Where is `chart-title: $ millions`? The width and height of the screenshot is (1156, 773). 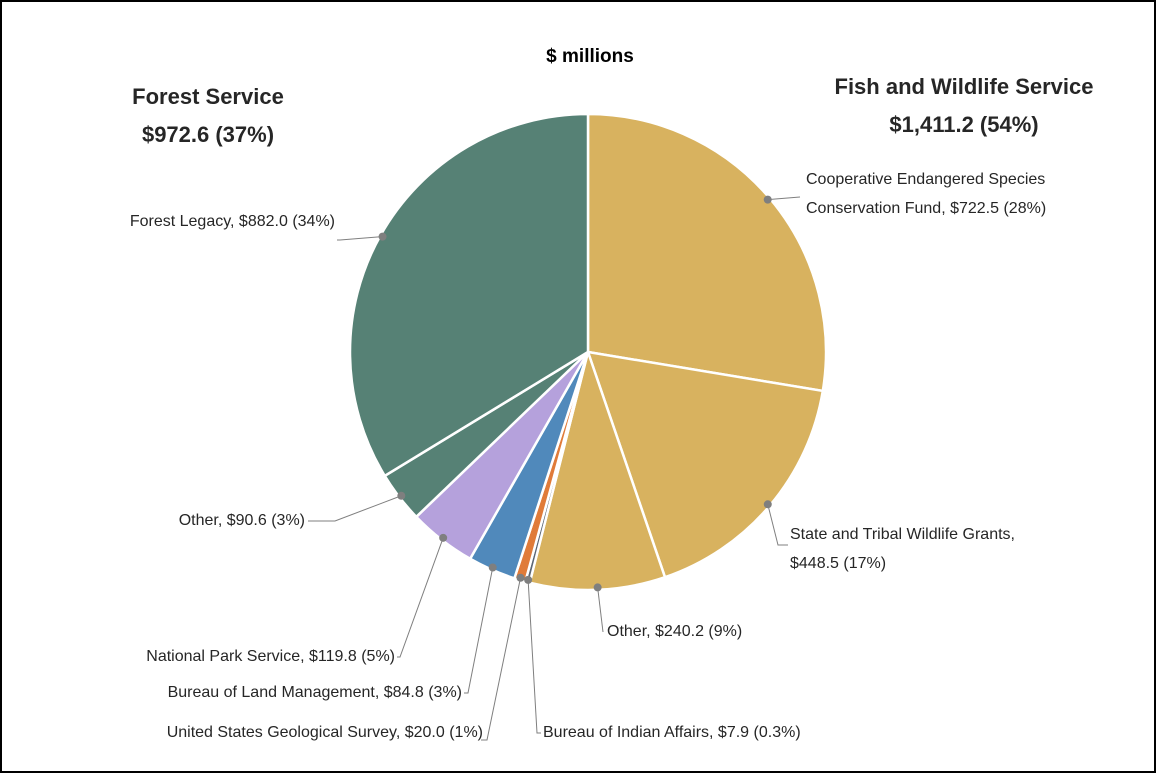 chart-title: $ millions is located at coordinates (590, 56).